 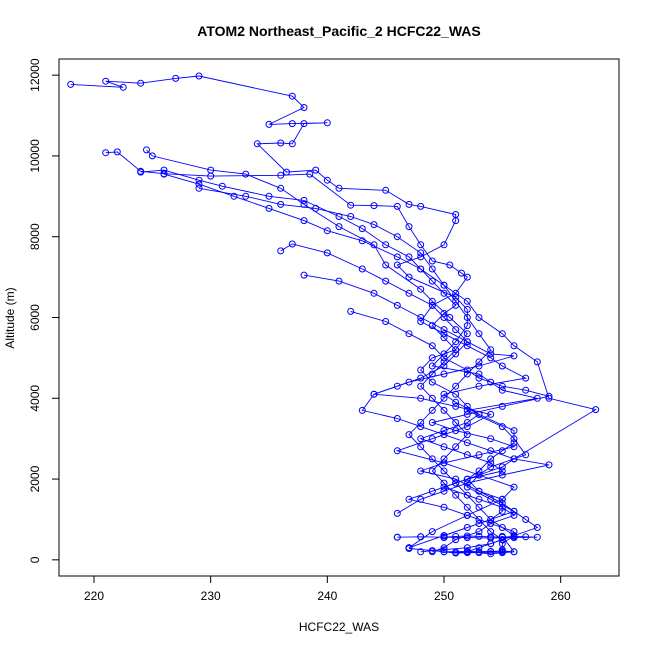 What do you see at coordinates (327, 596) in the screenshot?
I see `x-tick-label: 240` at bounding box center [327, 596].